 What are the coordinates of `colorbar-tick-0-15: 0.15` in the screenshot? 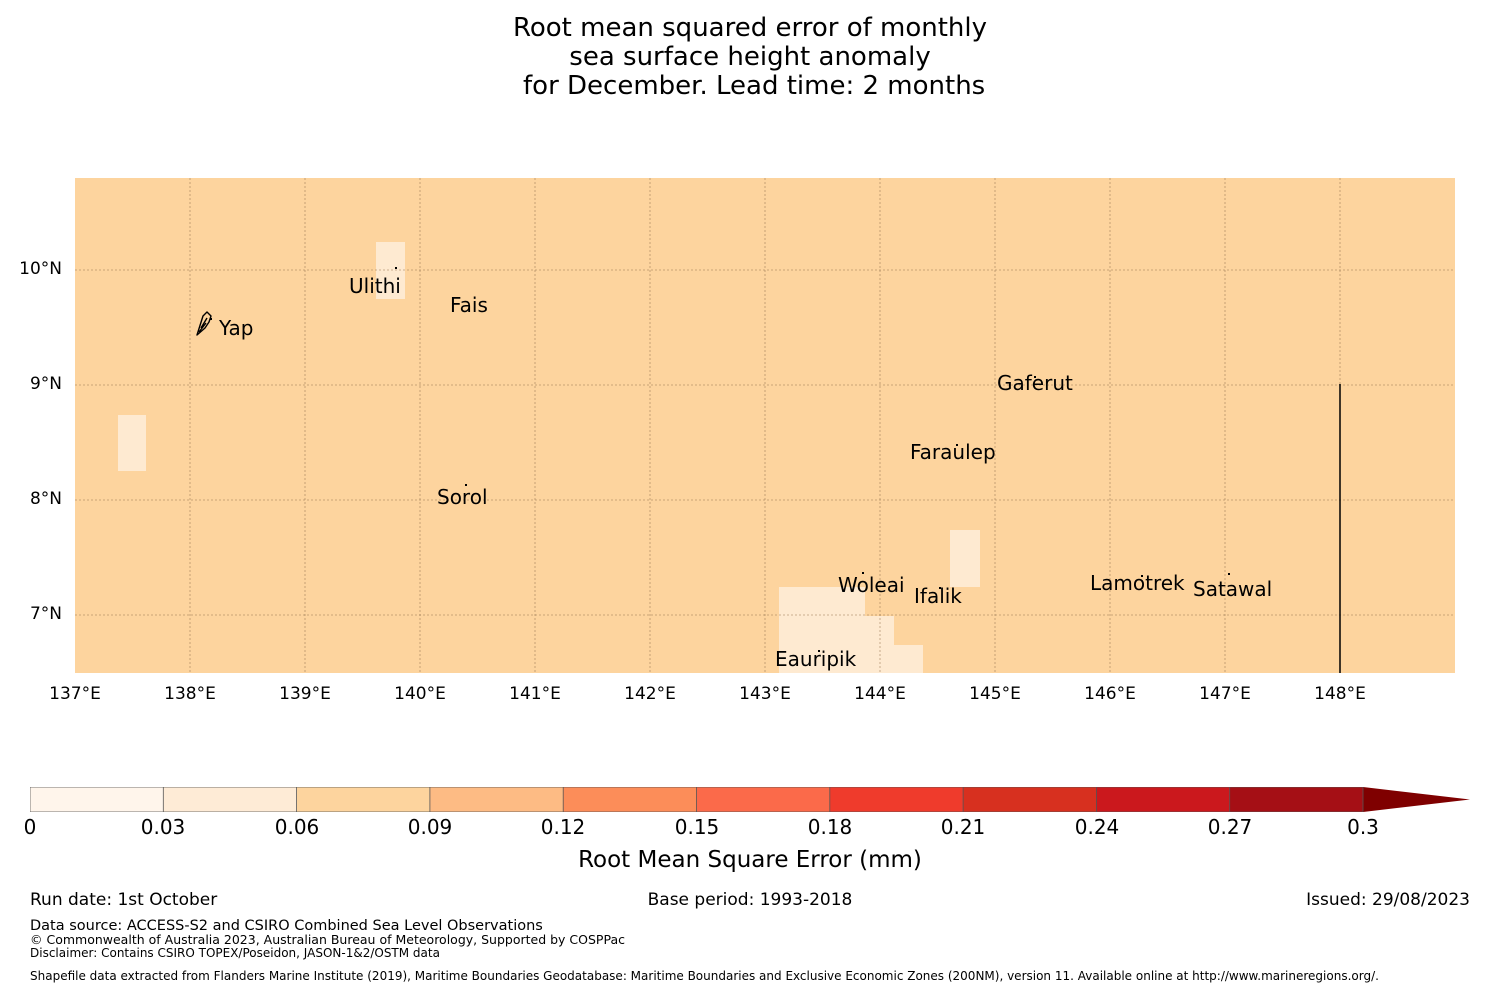 It's located at (697, 827).